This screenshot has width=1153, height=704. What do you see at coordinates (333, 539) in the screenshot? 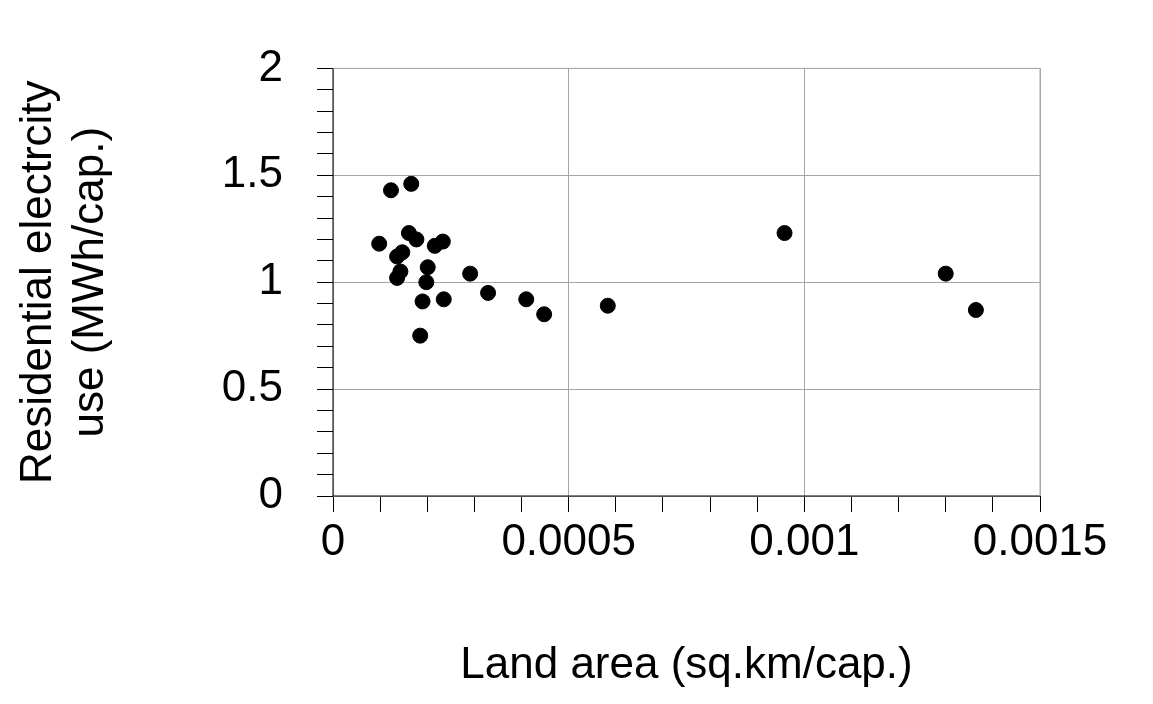
I see `x-tick-label: 0` at bounding box center [333, 539].